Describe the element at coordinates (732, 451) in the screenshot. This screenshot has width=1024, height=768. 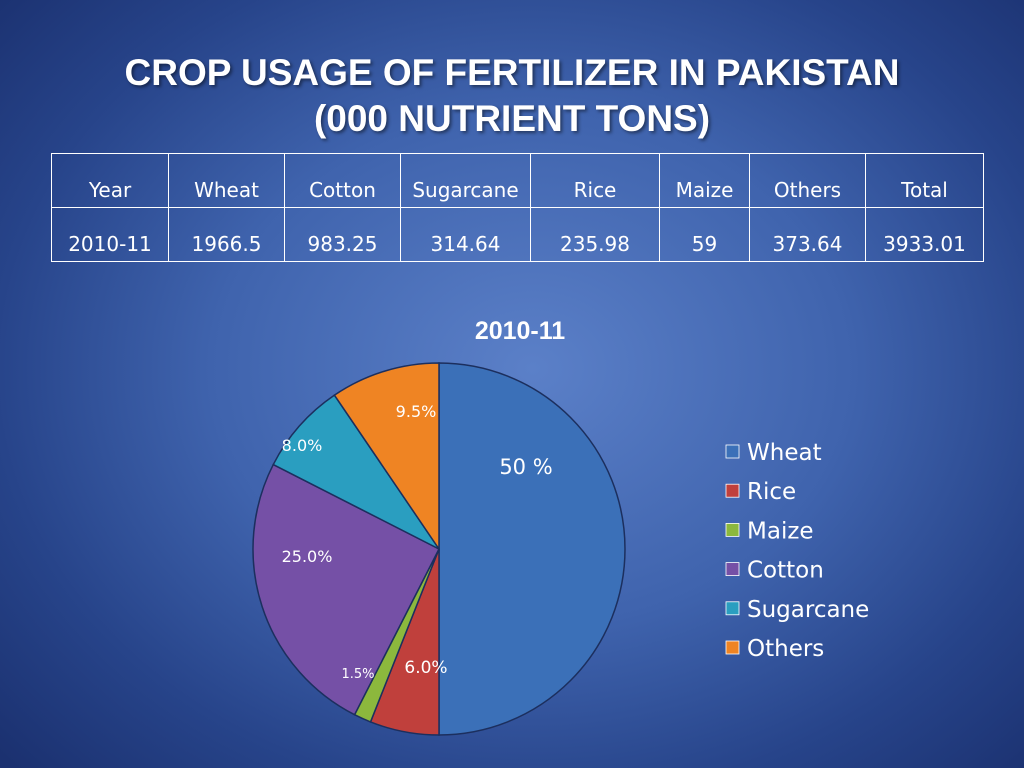
I see `legend-swatch-wheat` at that location.